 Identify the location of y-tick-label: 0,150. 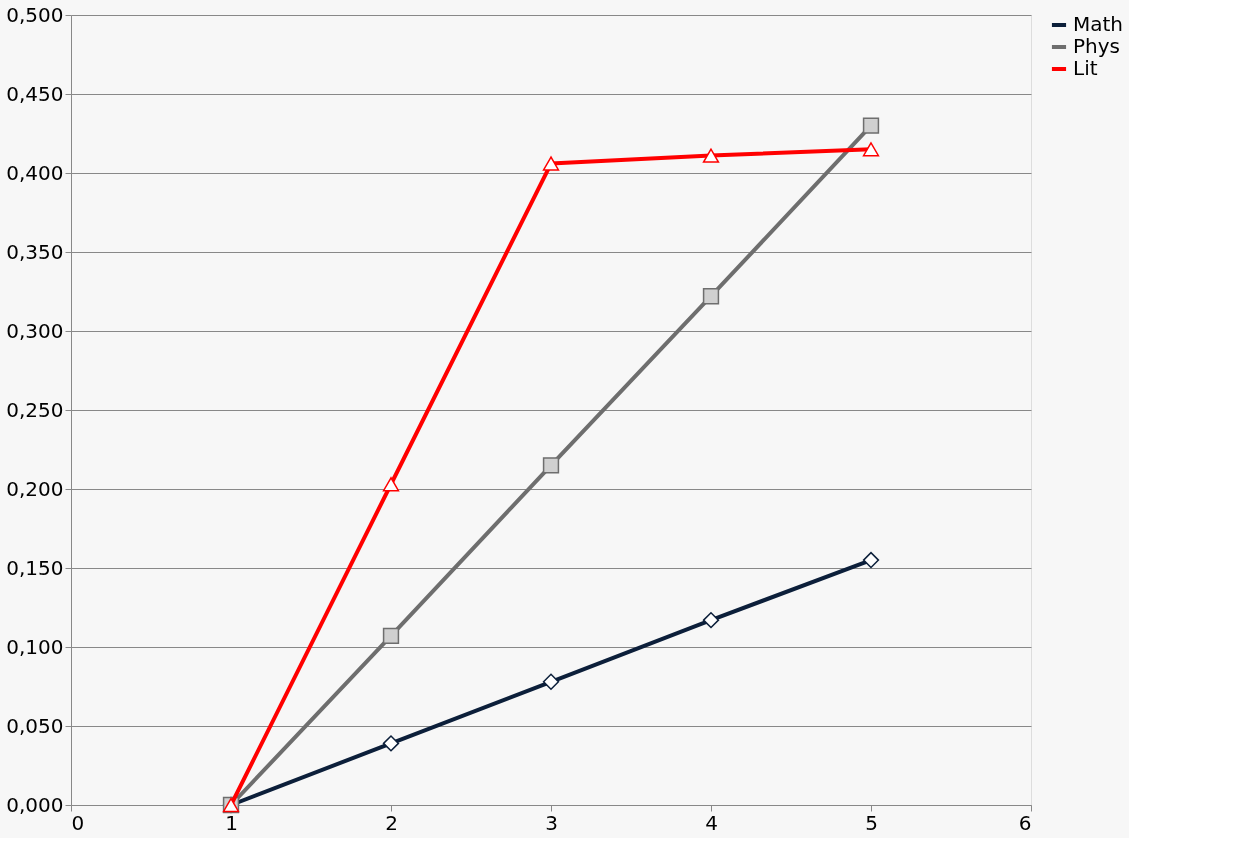
(35, 567).